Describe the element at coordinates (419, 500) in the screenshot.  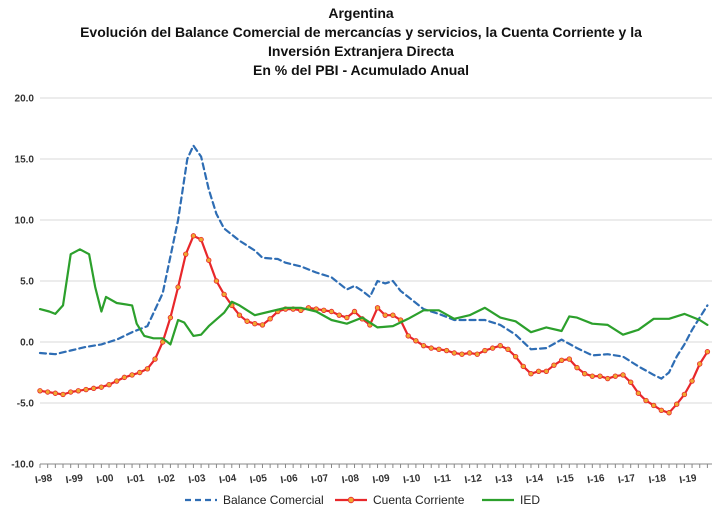
I see `legend-label-cuenta-corriente: Cuenta Corriente` at that location.